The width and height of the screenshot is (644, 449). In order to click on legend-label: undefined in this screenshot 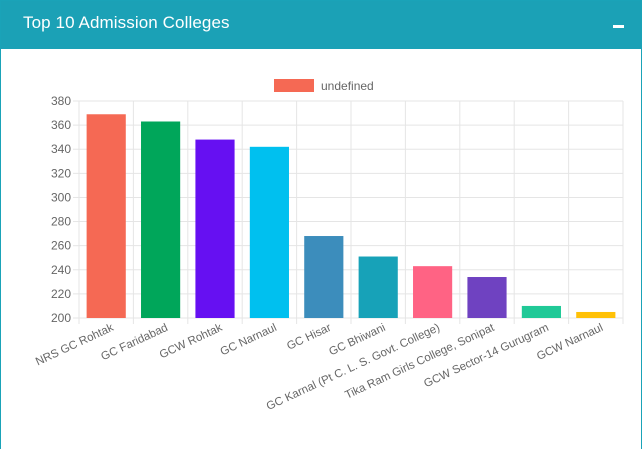, I will do `click(347, 86)`.